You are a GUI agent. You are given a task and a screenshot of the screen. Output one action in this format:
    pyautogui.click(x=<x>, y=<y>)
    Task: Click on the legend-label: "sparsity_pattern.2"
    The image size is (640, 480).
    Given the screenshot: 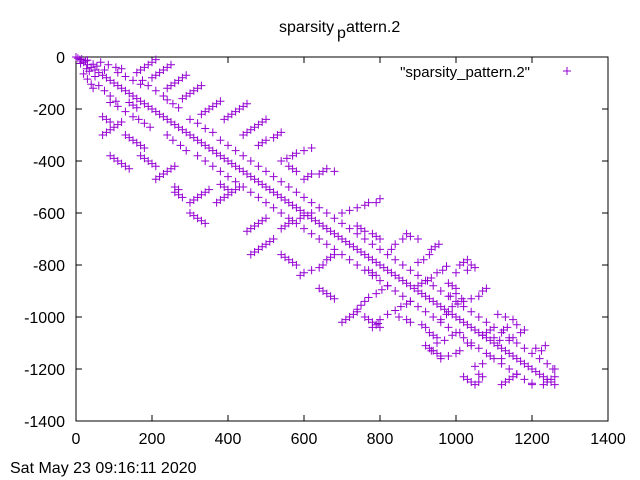 What is the action you would take?
    pyautogui.click(x=465, y=72)
    